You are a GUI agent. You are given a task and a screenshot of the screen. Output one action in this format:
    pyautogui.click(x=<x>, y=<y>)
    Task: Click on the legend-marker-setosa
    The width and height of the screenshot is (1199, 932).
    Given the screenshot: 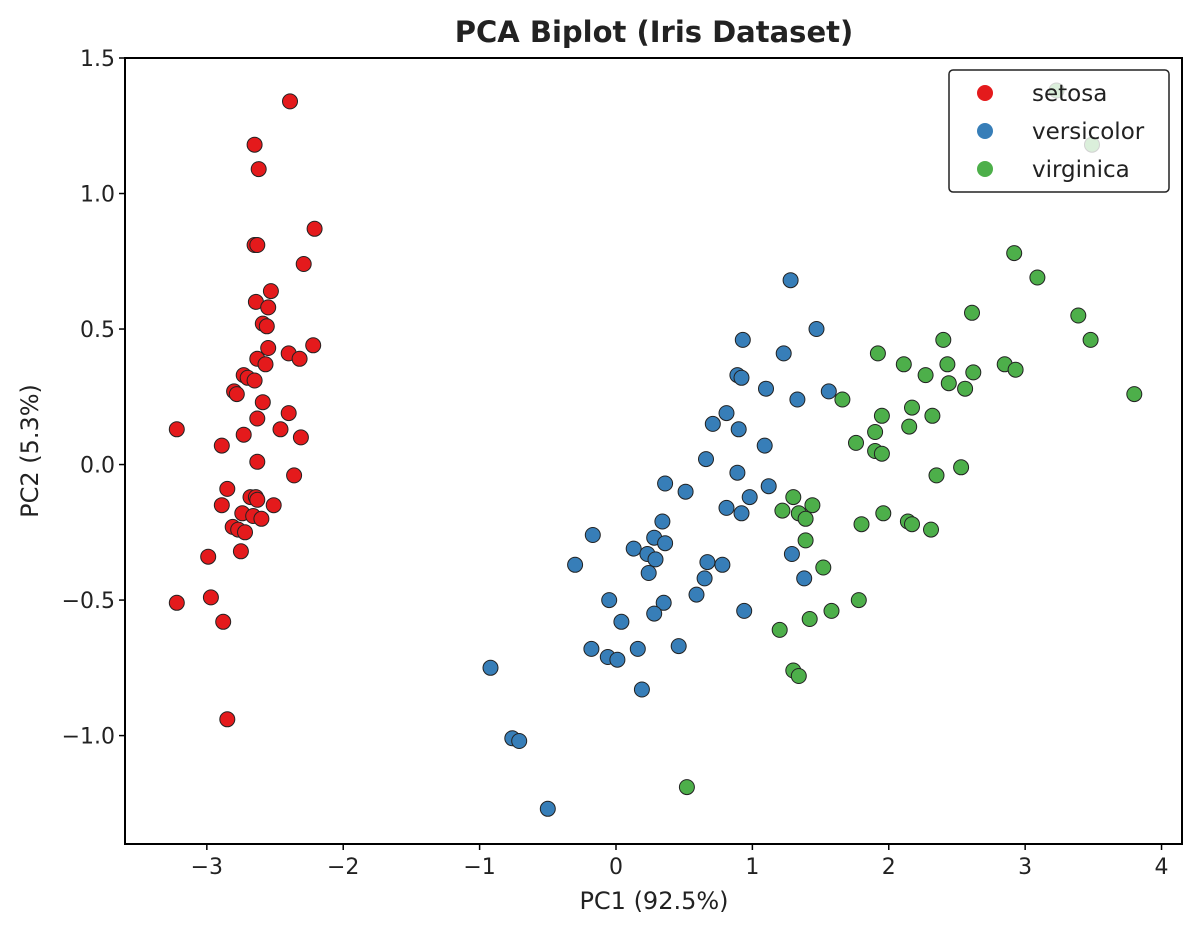 What is the action you would take?
    pyautogui.click(x=985, y=93)
    